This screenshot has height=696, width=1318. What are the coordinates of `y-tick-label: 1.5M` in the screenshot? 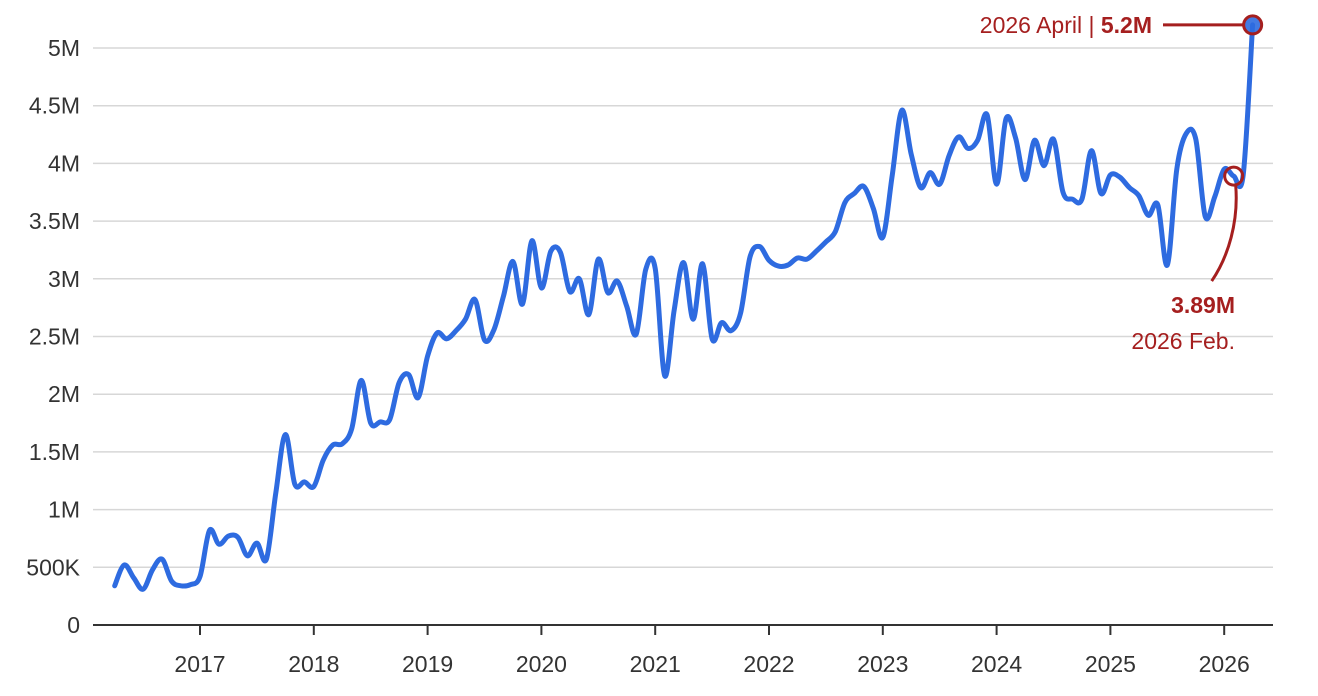 It's located at (54, 452).